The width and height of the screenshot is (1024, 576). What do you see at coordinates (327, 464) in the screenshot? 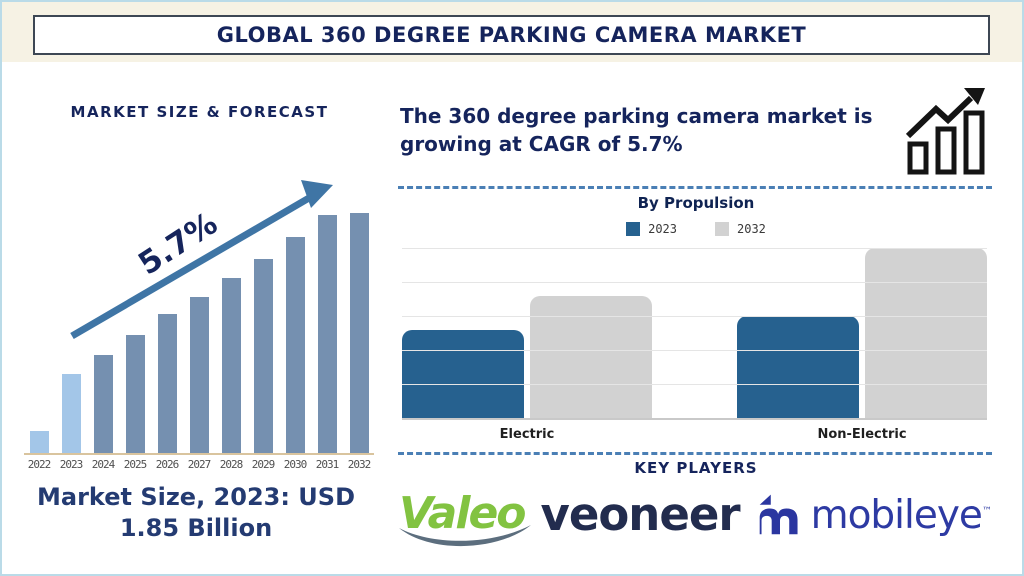
I see `year-label-2031: 2031` at bounding box center [327, 464].